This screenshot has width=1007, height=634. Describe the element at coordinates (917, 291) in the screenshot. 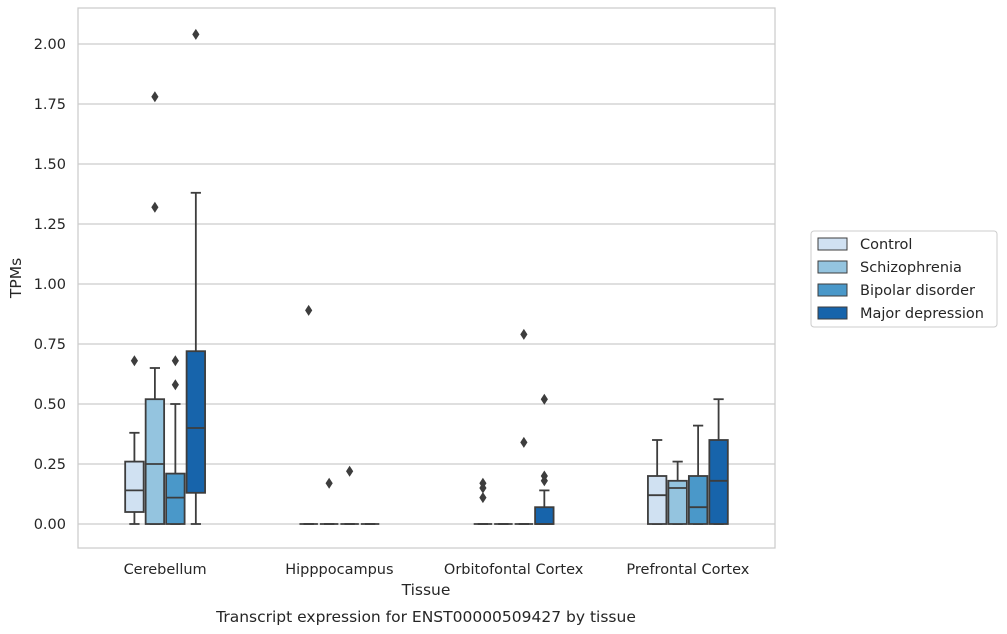

I see `legend-label: Bipolar disorder` at that location.